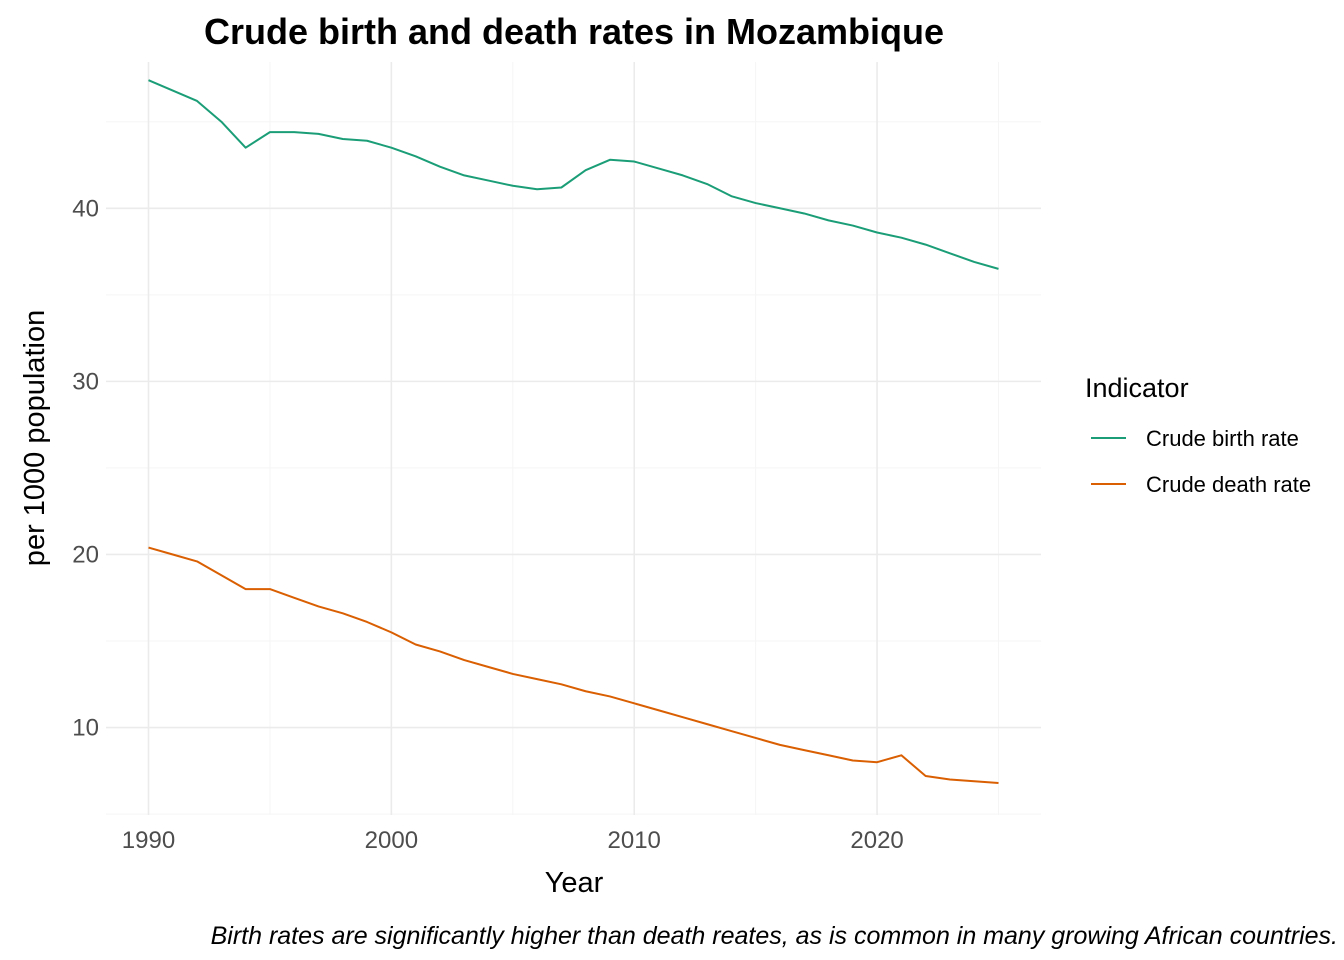 The width and height of the screenshot is (1344, 960). Describe the element at coordinates (1222, 438) in the screenshot. I see `legend-label: Crude birth rate` at that location.